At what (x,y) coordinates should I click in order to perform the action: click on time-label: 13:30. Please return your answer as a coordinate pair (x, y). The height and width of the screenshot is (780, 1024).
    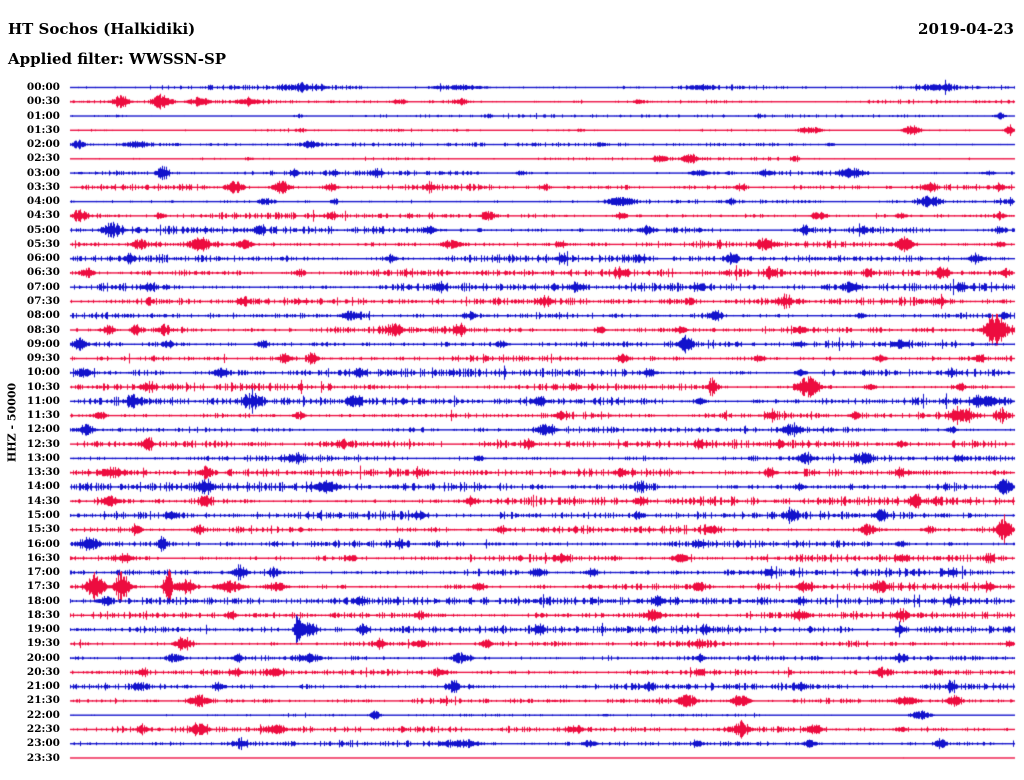
    Looking at the image, I should click on (43, 472).